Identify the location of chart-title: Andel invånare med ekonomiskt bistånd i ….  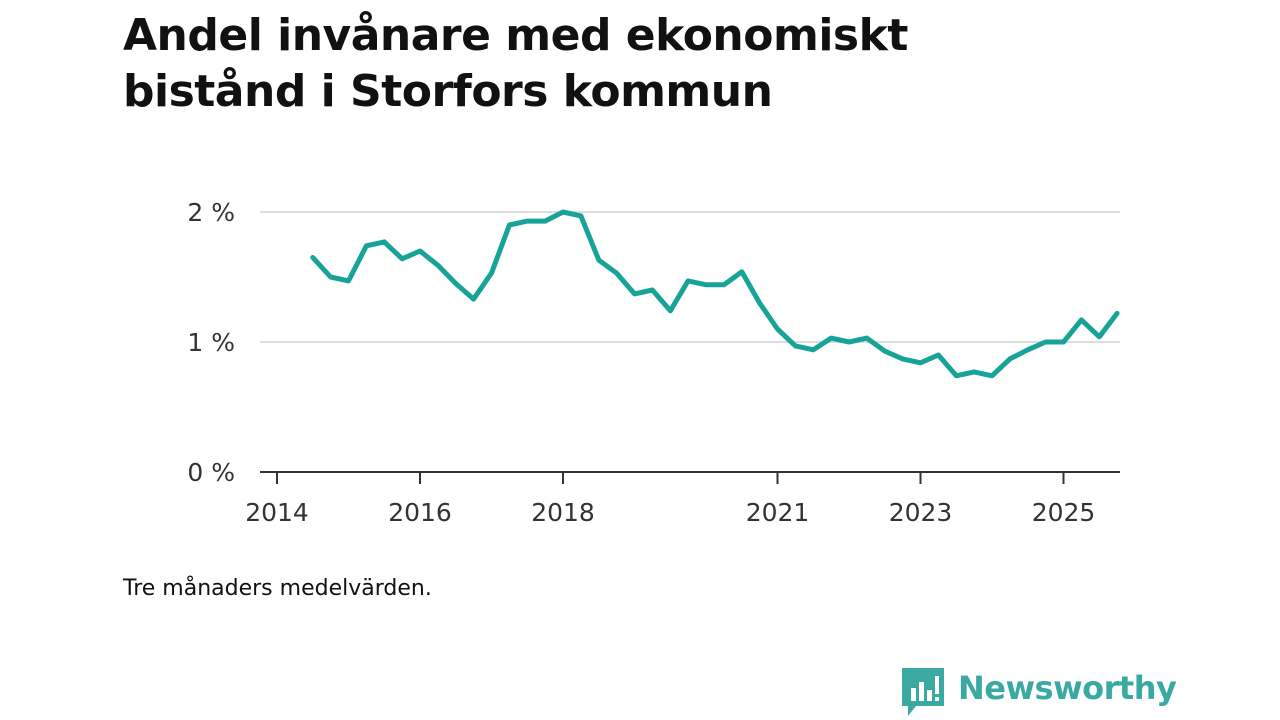
(623, 64).